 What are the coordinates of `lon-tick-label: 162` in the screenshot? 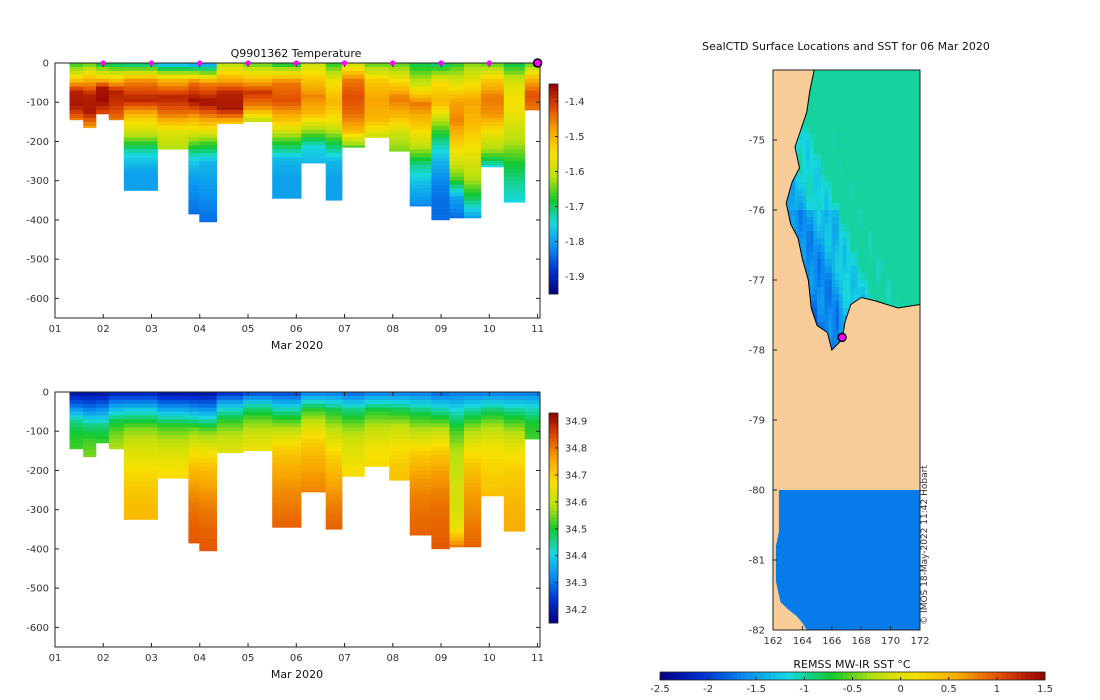 It's located at (772, 641).